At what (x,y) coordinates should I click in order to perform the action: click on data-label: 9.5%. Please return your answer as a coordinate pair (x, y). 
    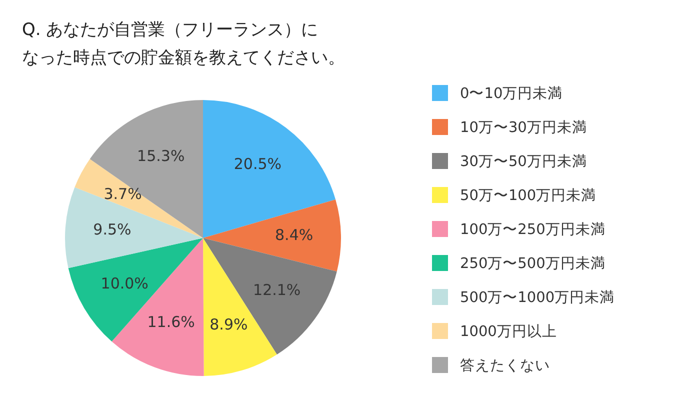
    Looking at the image, I should click on (112, 229).